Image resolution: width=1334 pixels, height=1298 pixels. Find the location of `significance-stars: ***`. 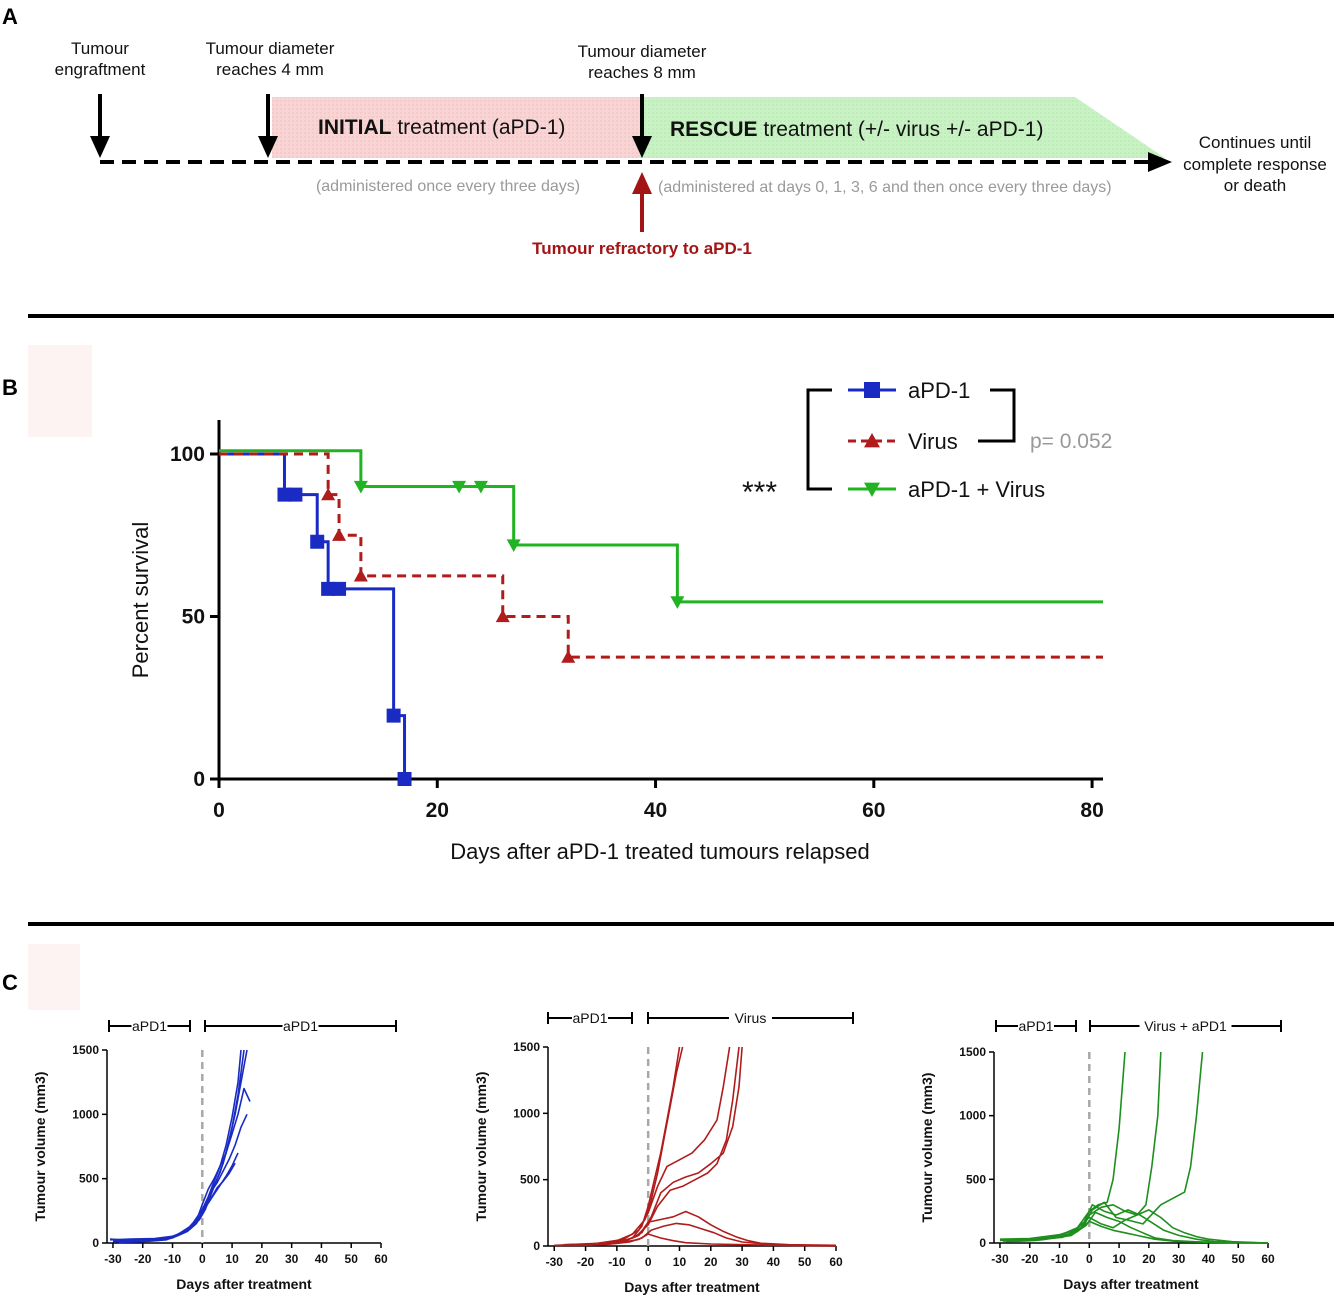

significance-stars: *** is located at coordinates (759, 492).